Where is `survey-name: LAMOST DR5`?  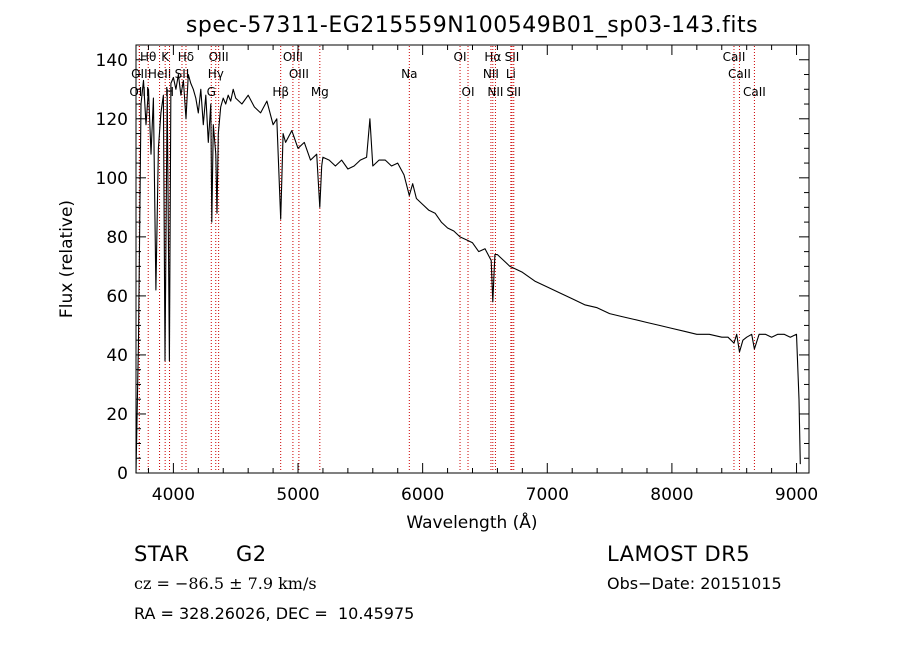
survey-name: LAMOST DR5 is located at coordinates (679, 554).